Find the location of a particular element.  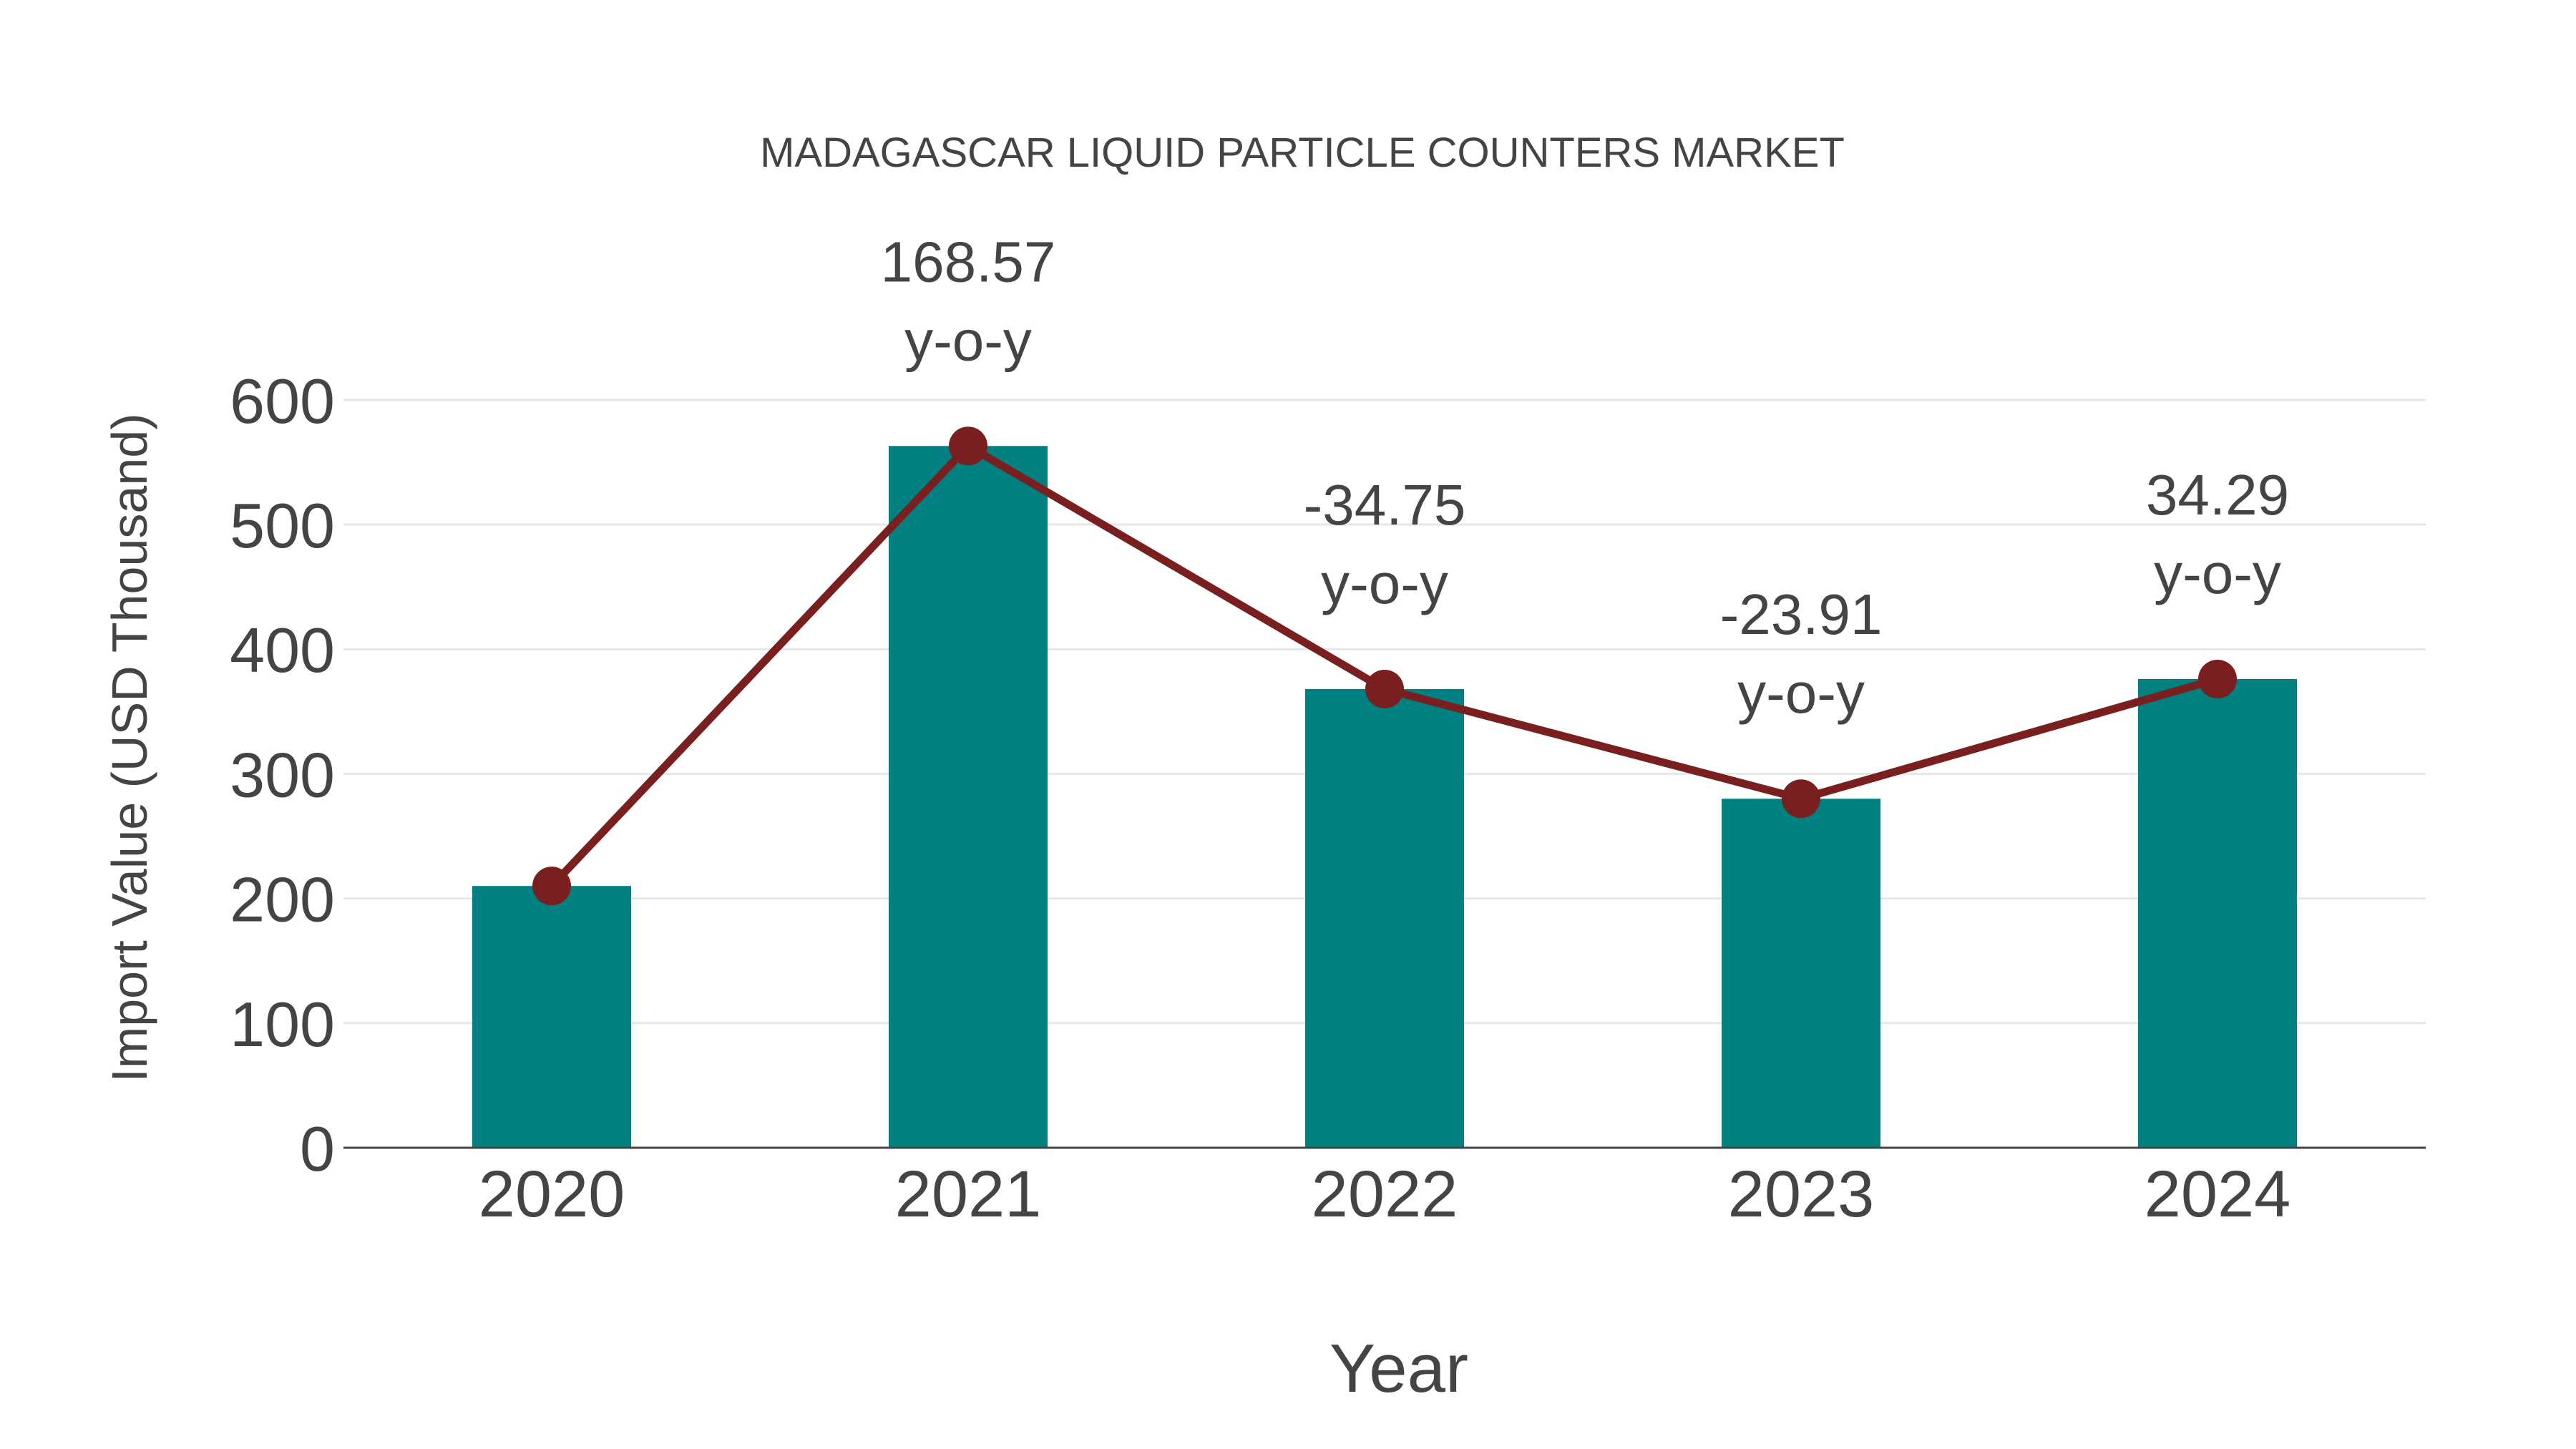

y-axis-title: Import Value (USD Thousand) is located at coordinates (129, 747).